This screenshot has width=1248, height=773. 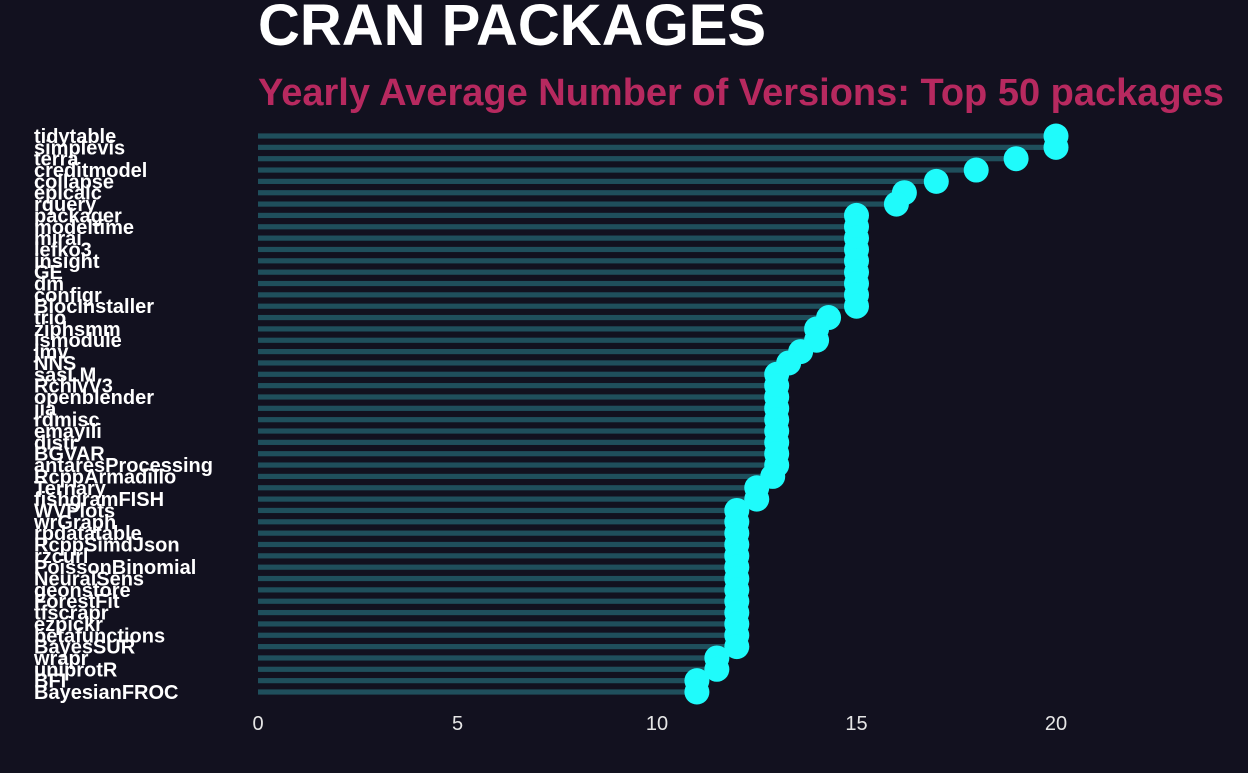 What do you see at coordinates (123, 466) in the screenshot?
I see `category-label: antaresProcessing` at bounding box center [123, 466].